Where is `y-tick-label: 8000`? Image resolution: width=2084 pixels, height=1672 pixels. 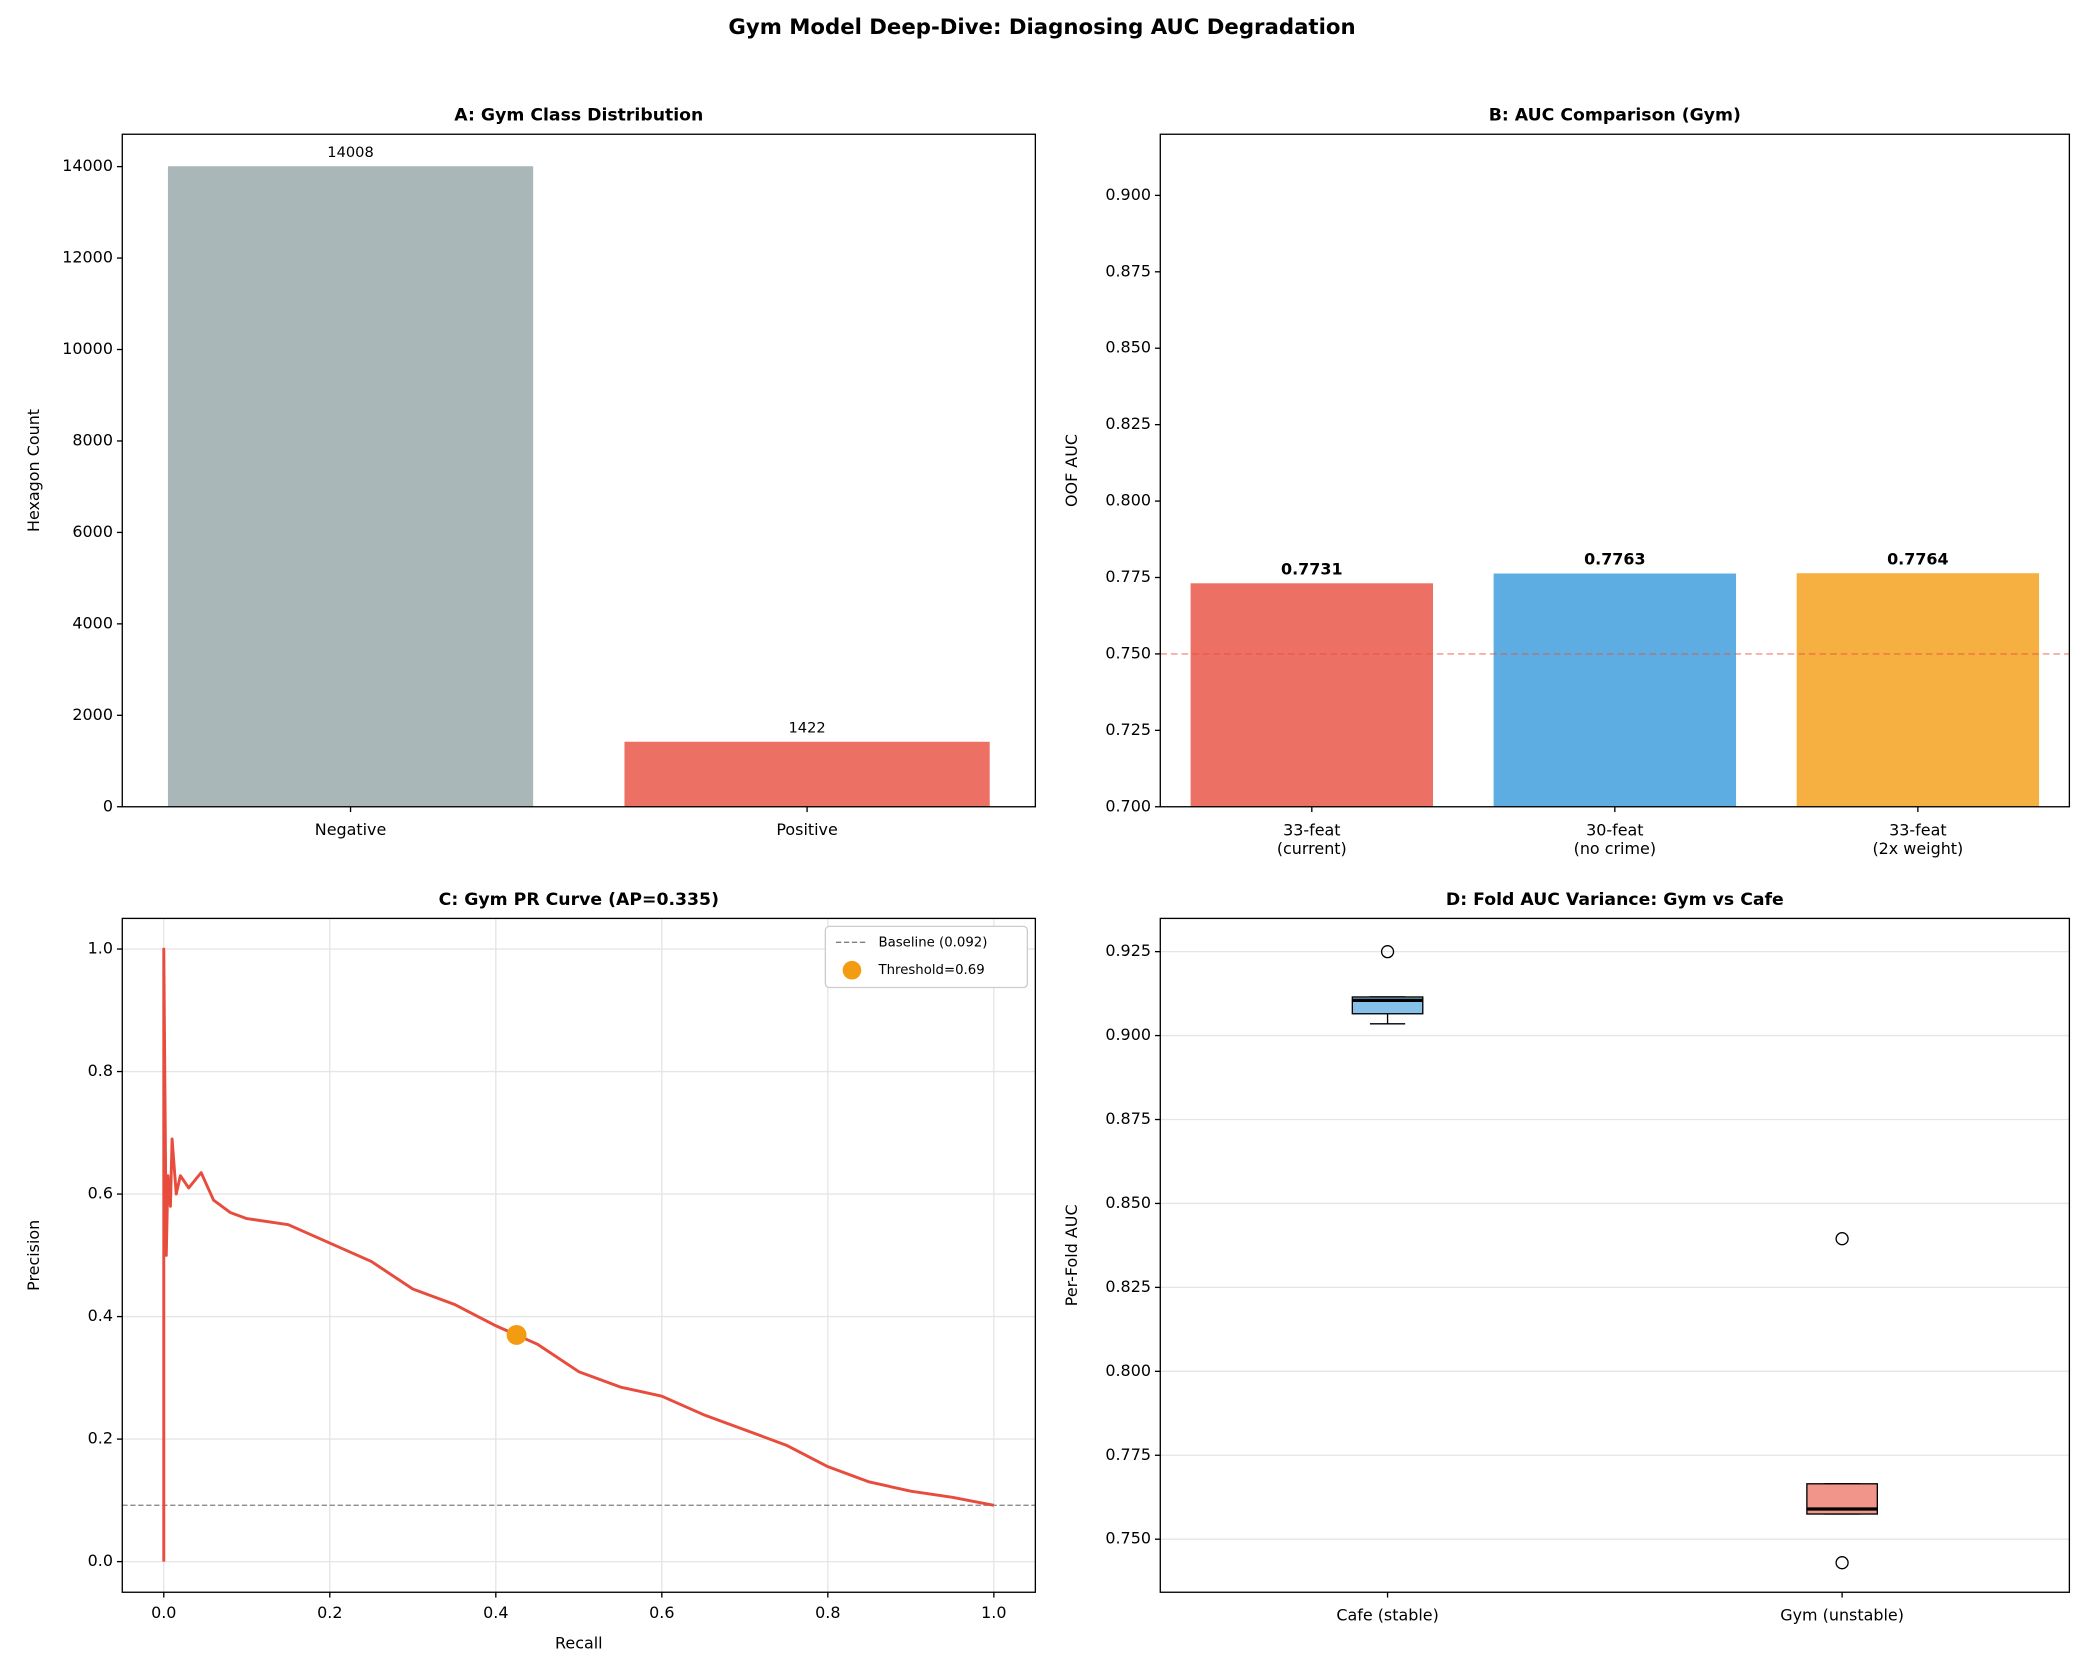 y-tick-label: 8000 is located at coordinates (92, 439).